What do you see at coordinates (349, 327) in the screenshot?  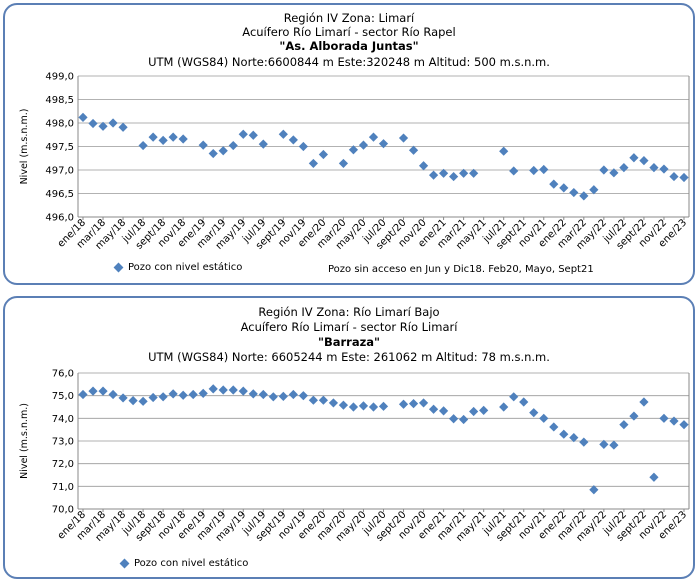 I see `chart-header-aquifer: Acuífero Río Limarí - sector Río Limarí` at bounding box center [349, 327].